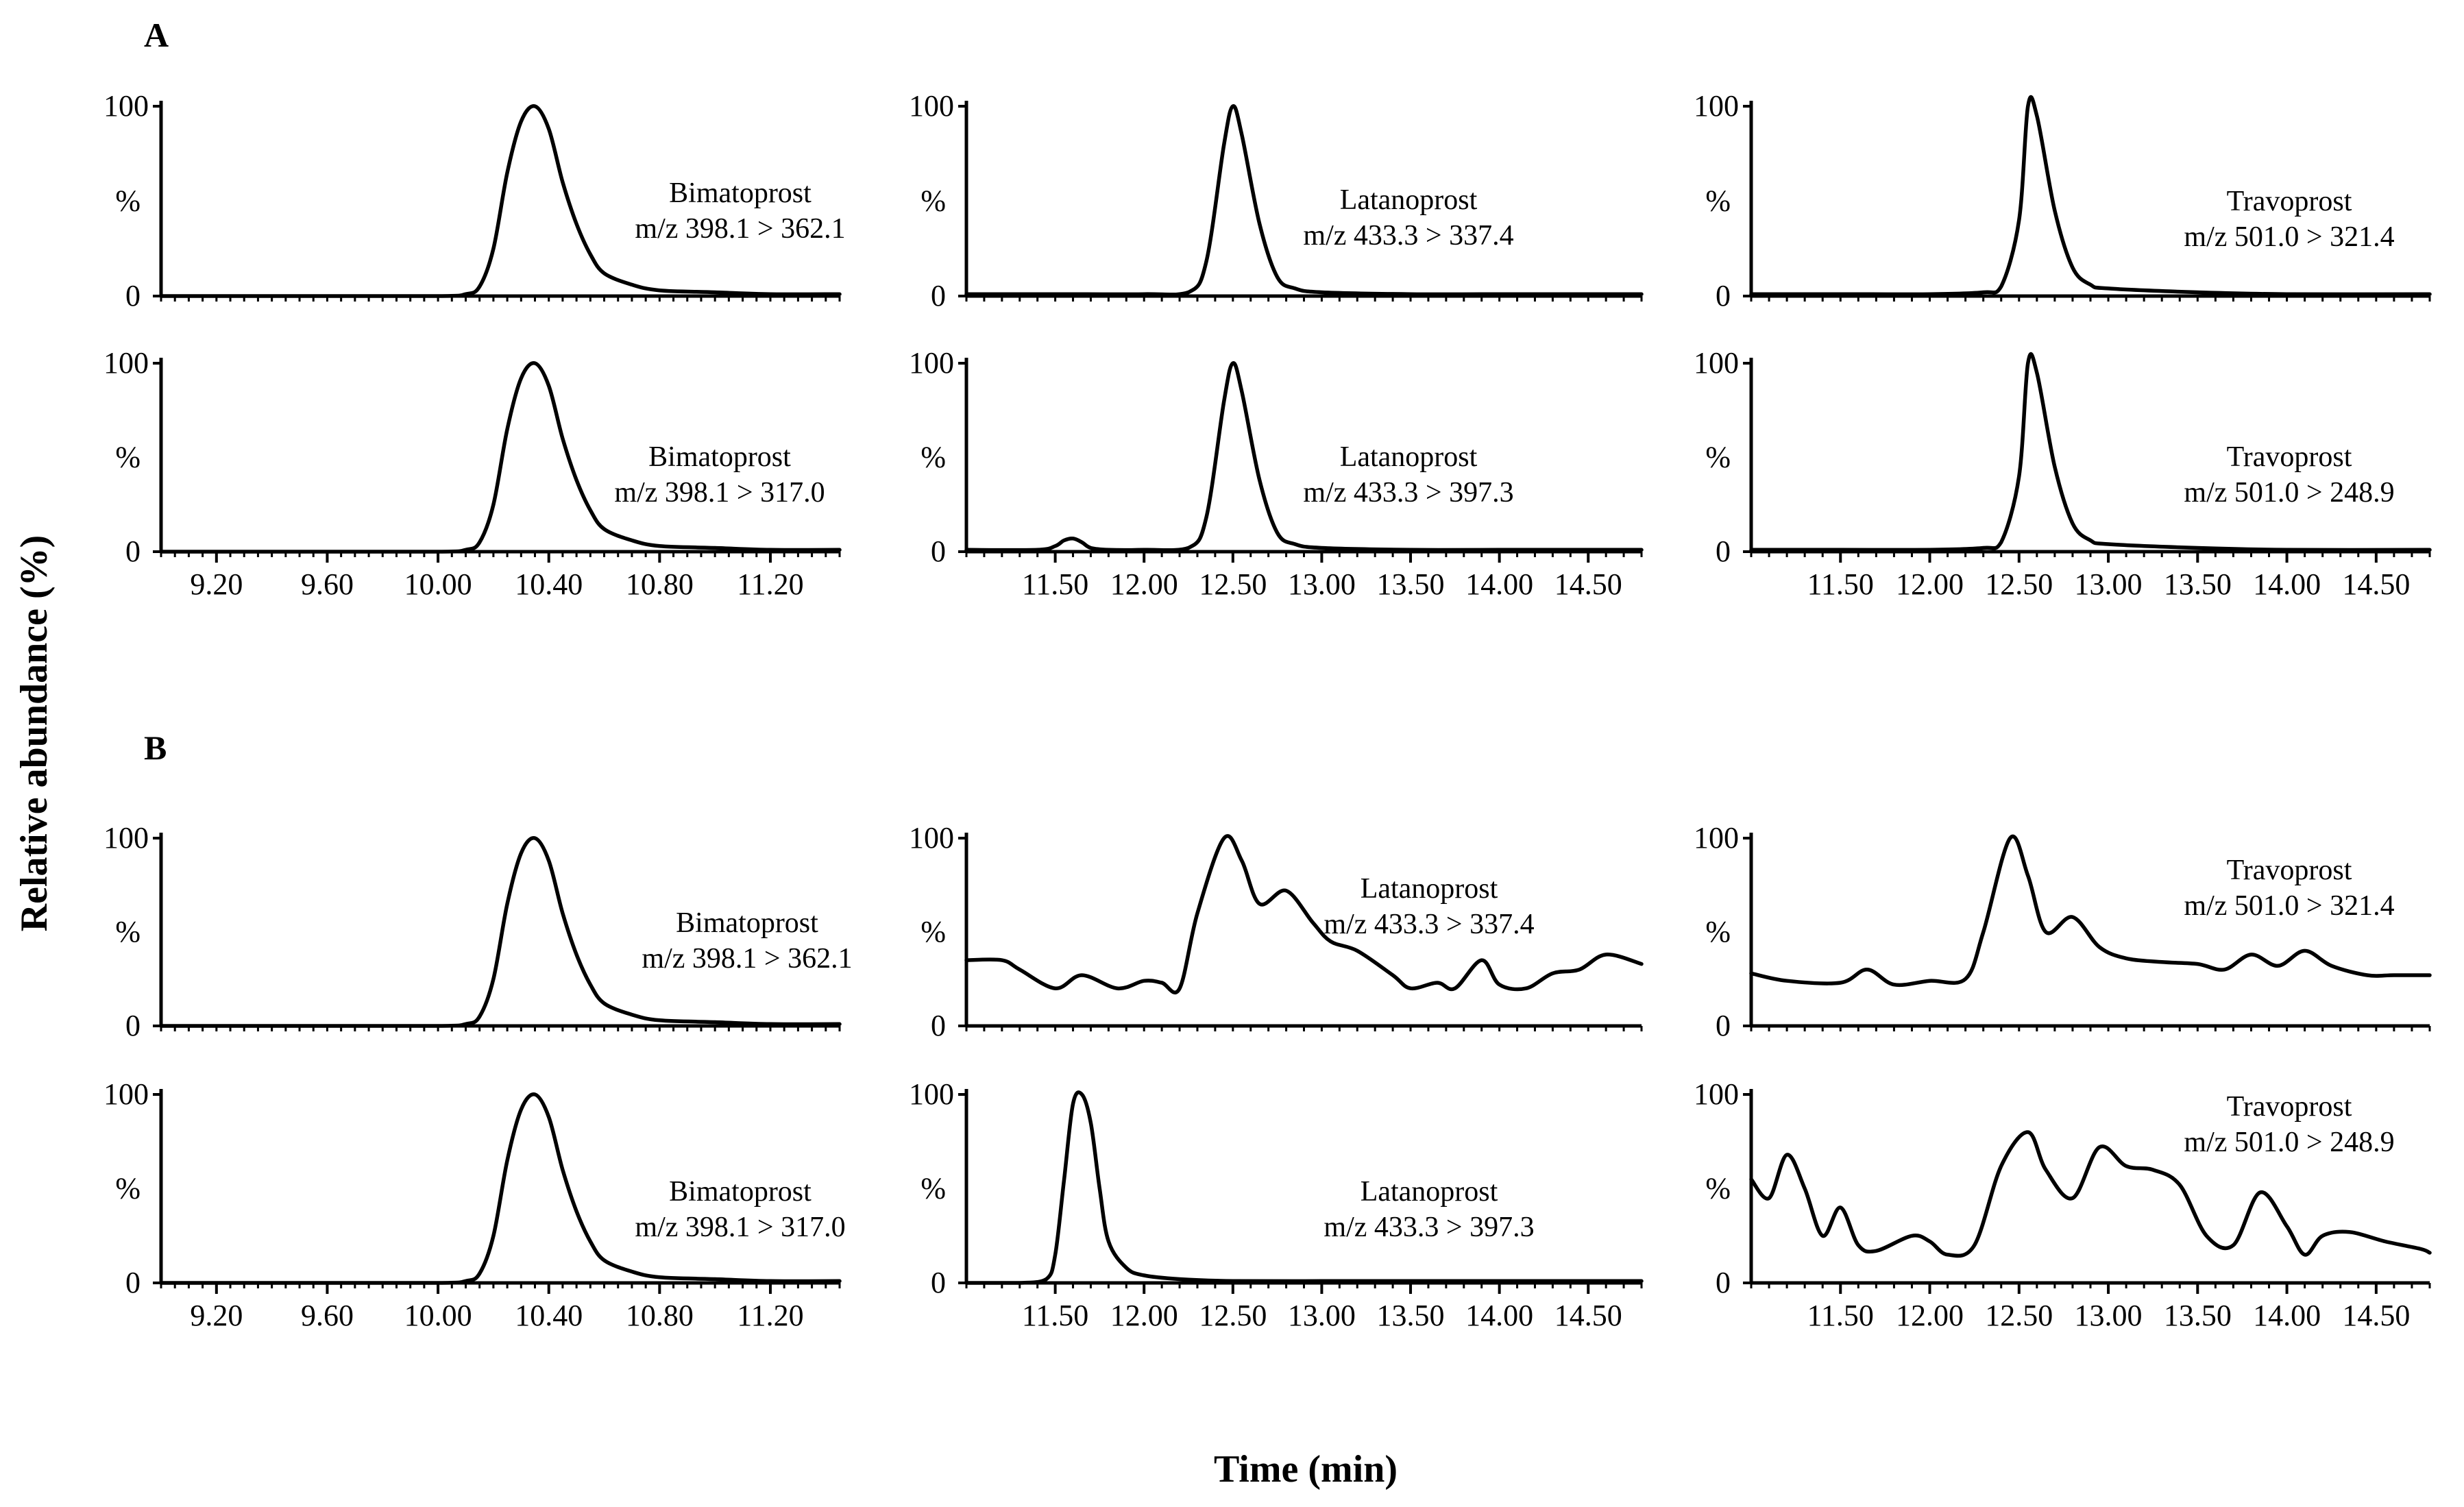 The width and height of the screenshot is (2464, 1507). Describe the element at coordinates (156, 35) in the screenshot. I see `panel-label-a: A` at that location.